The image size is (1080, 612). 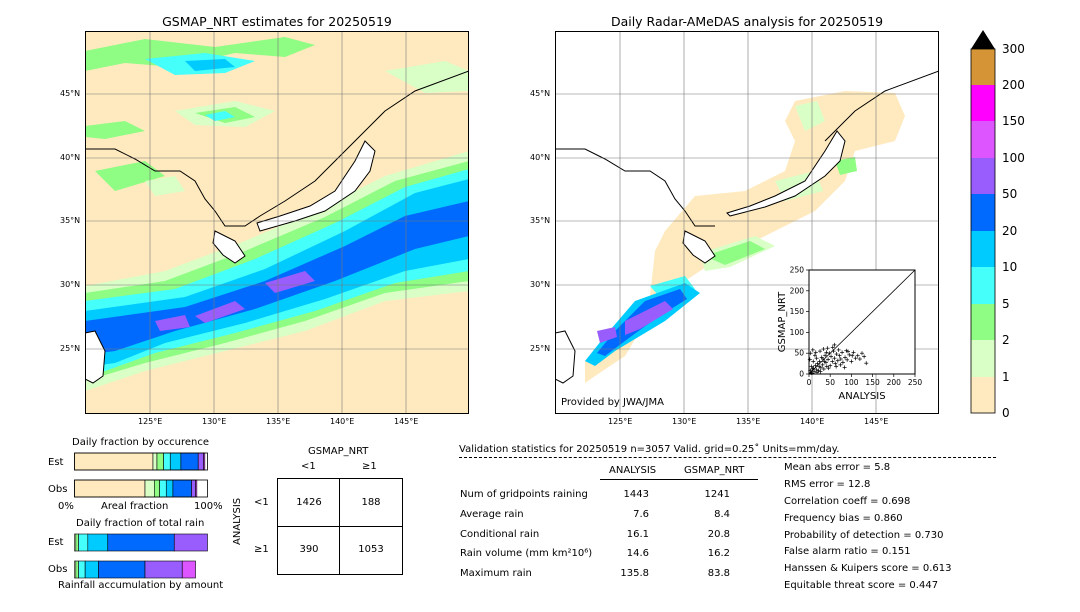 What do you see at coordinates (496, 573) in the screenshot?
I see `stats-row-label: Maximum rain` at bounding box center [496, 573].